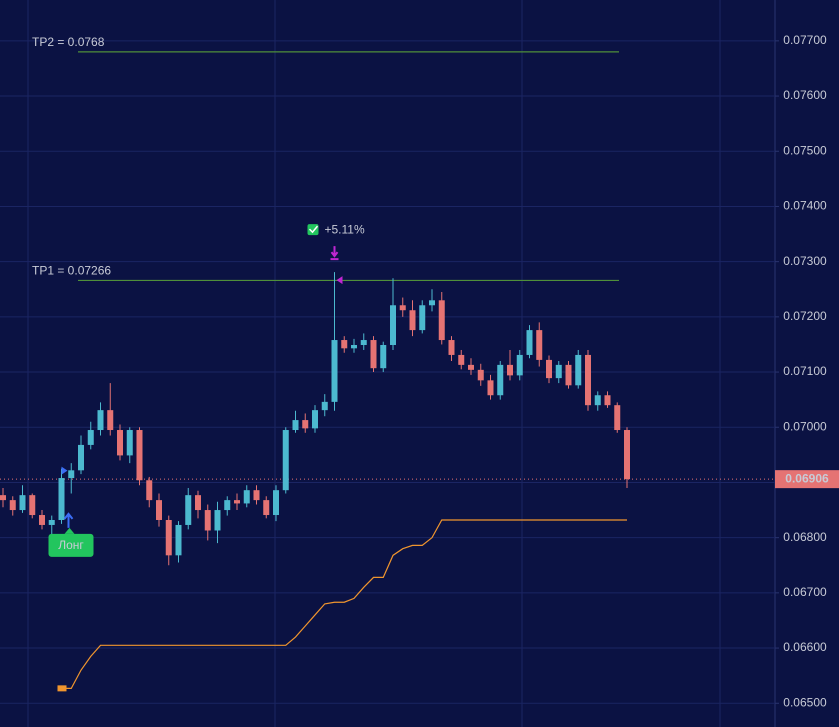 The image size is (839, 727). I want to click on y-tick-label: 0.07500, so click(805, 150).